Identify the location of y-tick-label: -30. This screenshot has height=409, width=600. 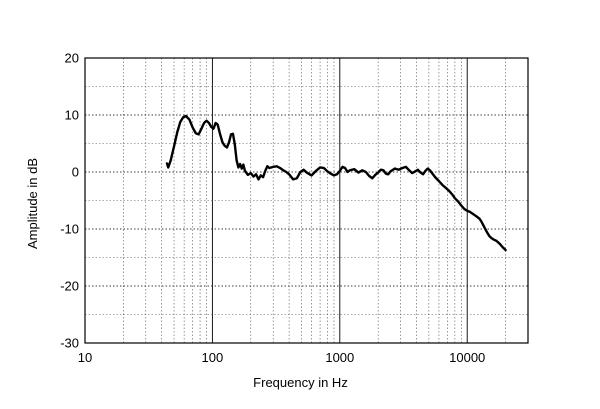
(69, 343).